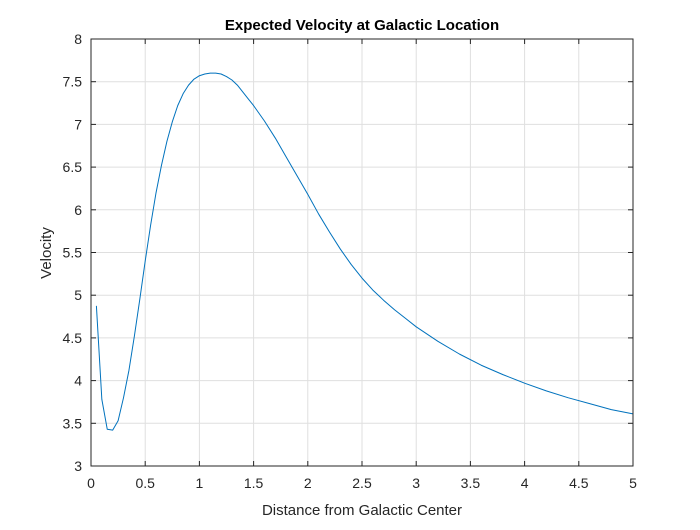  Describe the element at coordinates (633, 483) in the screenshot. I see `x-tick-label: 5` at that location.